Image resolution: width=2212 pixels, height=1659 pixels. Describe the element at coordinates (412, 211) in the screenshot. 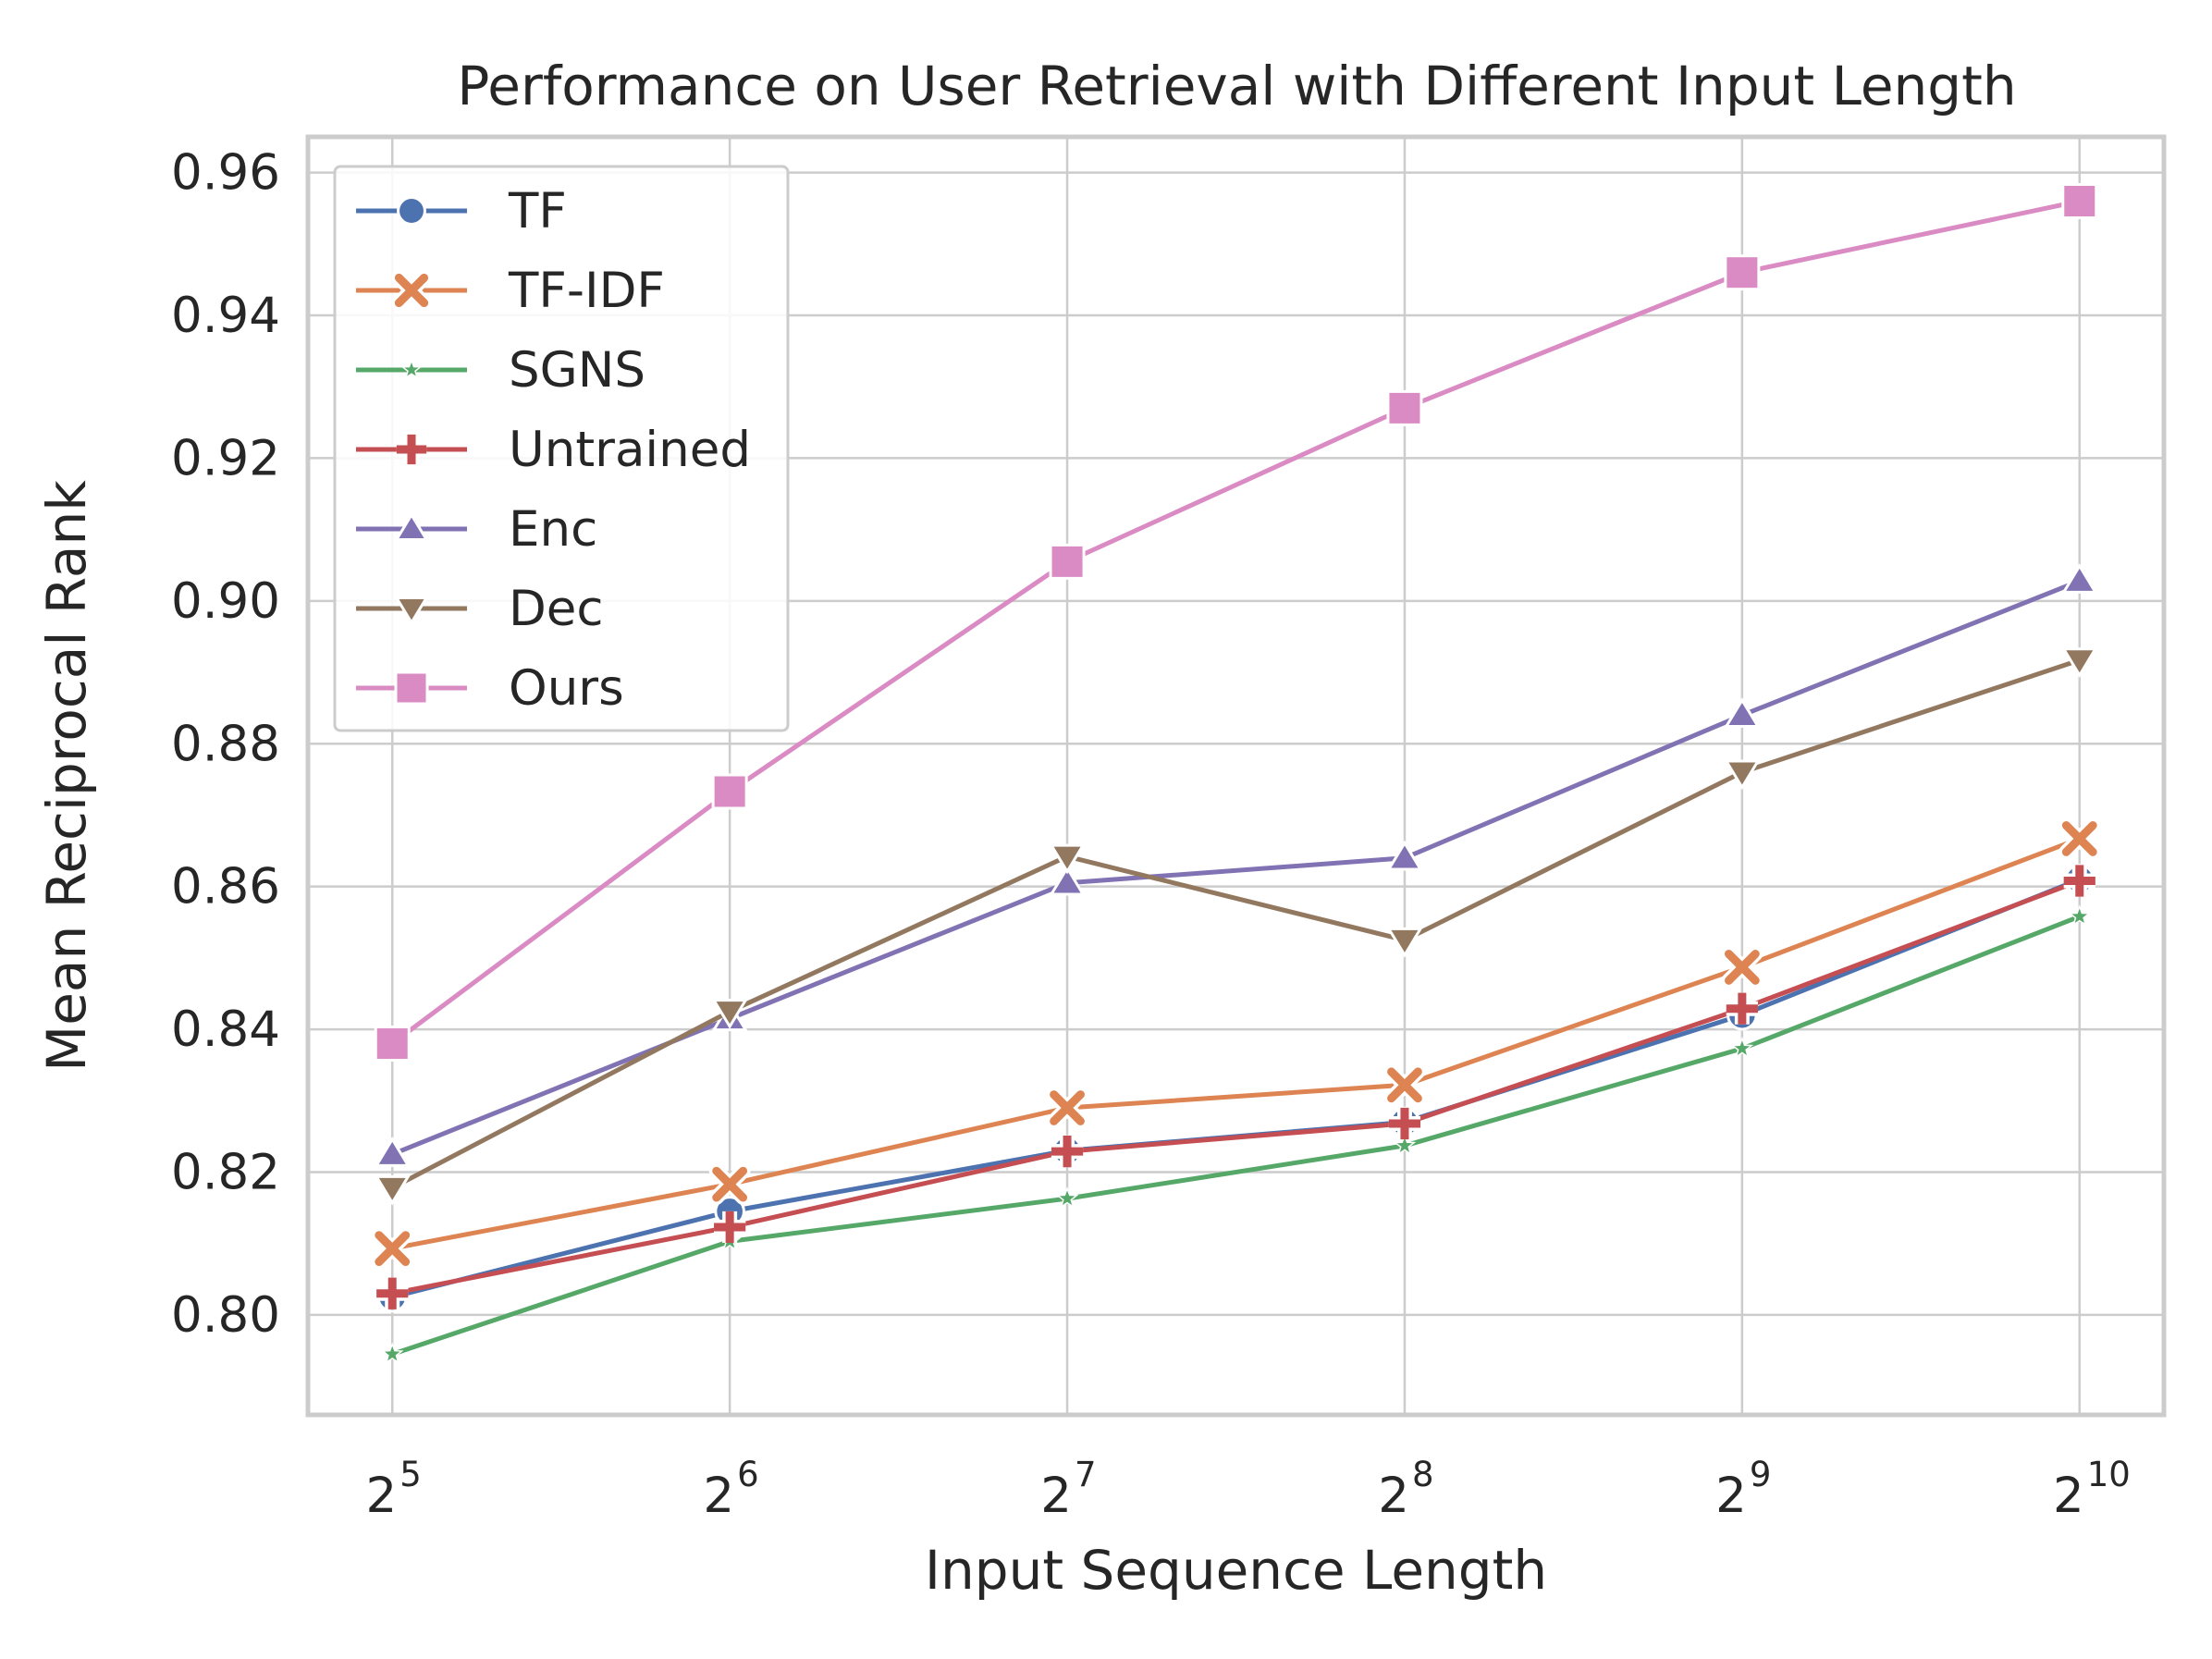

I see `legend-marker-tf` at that location.